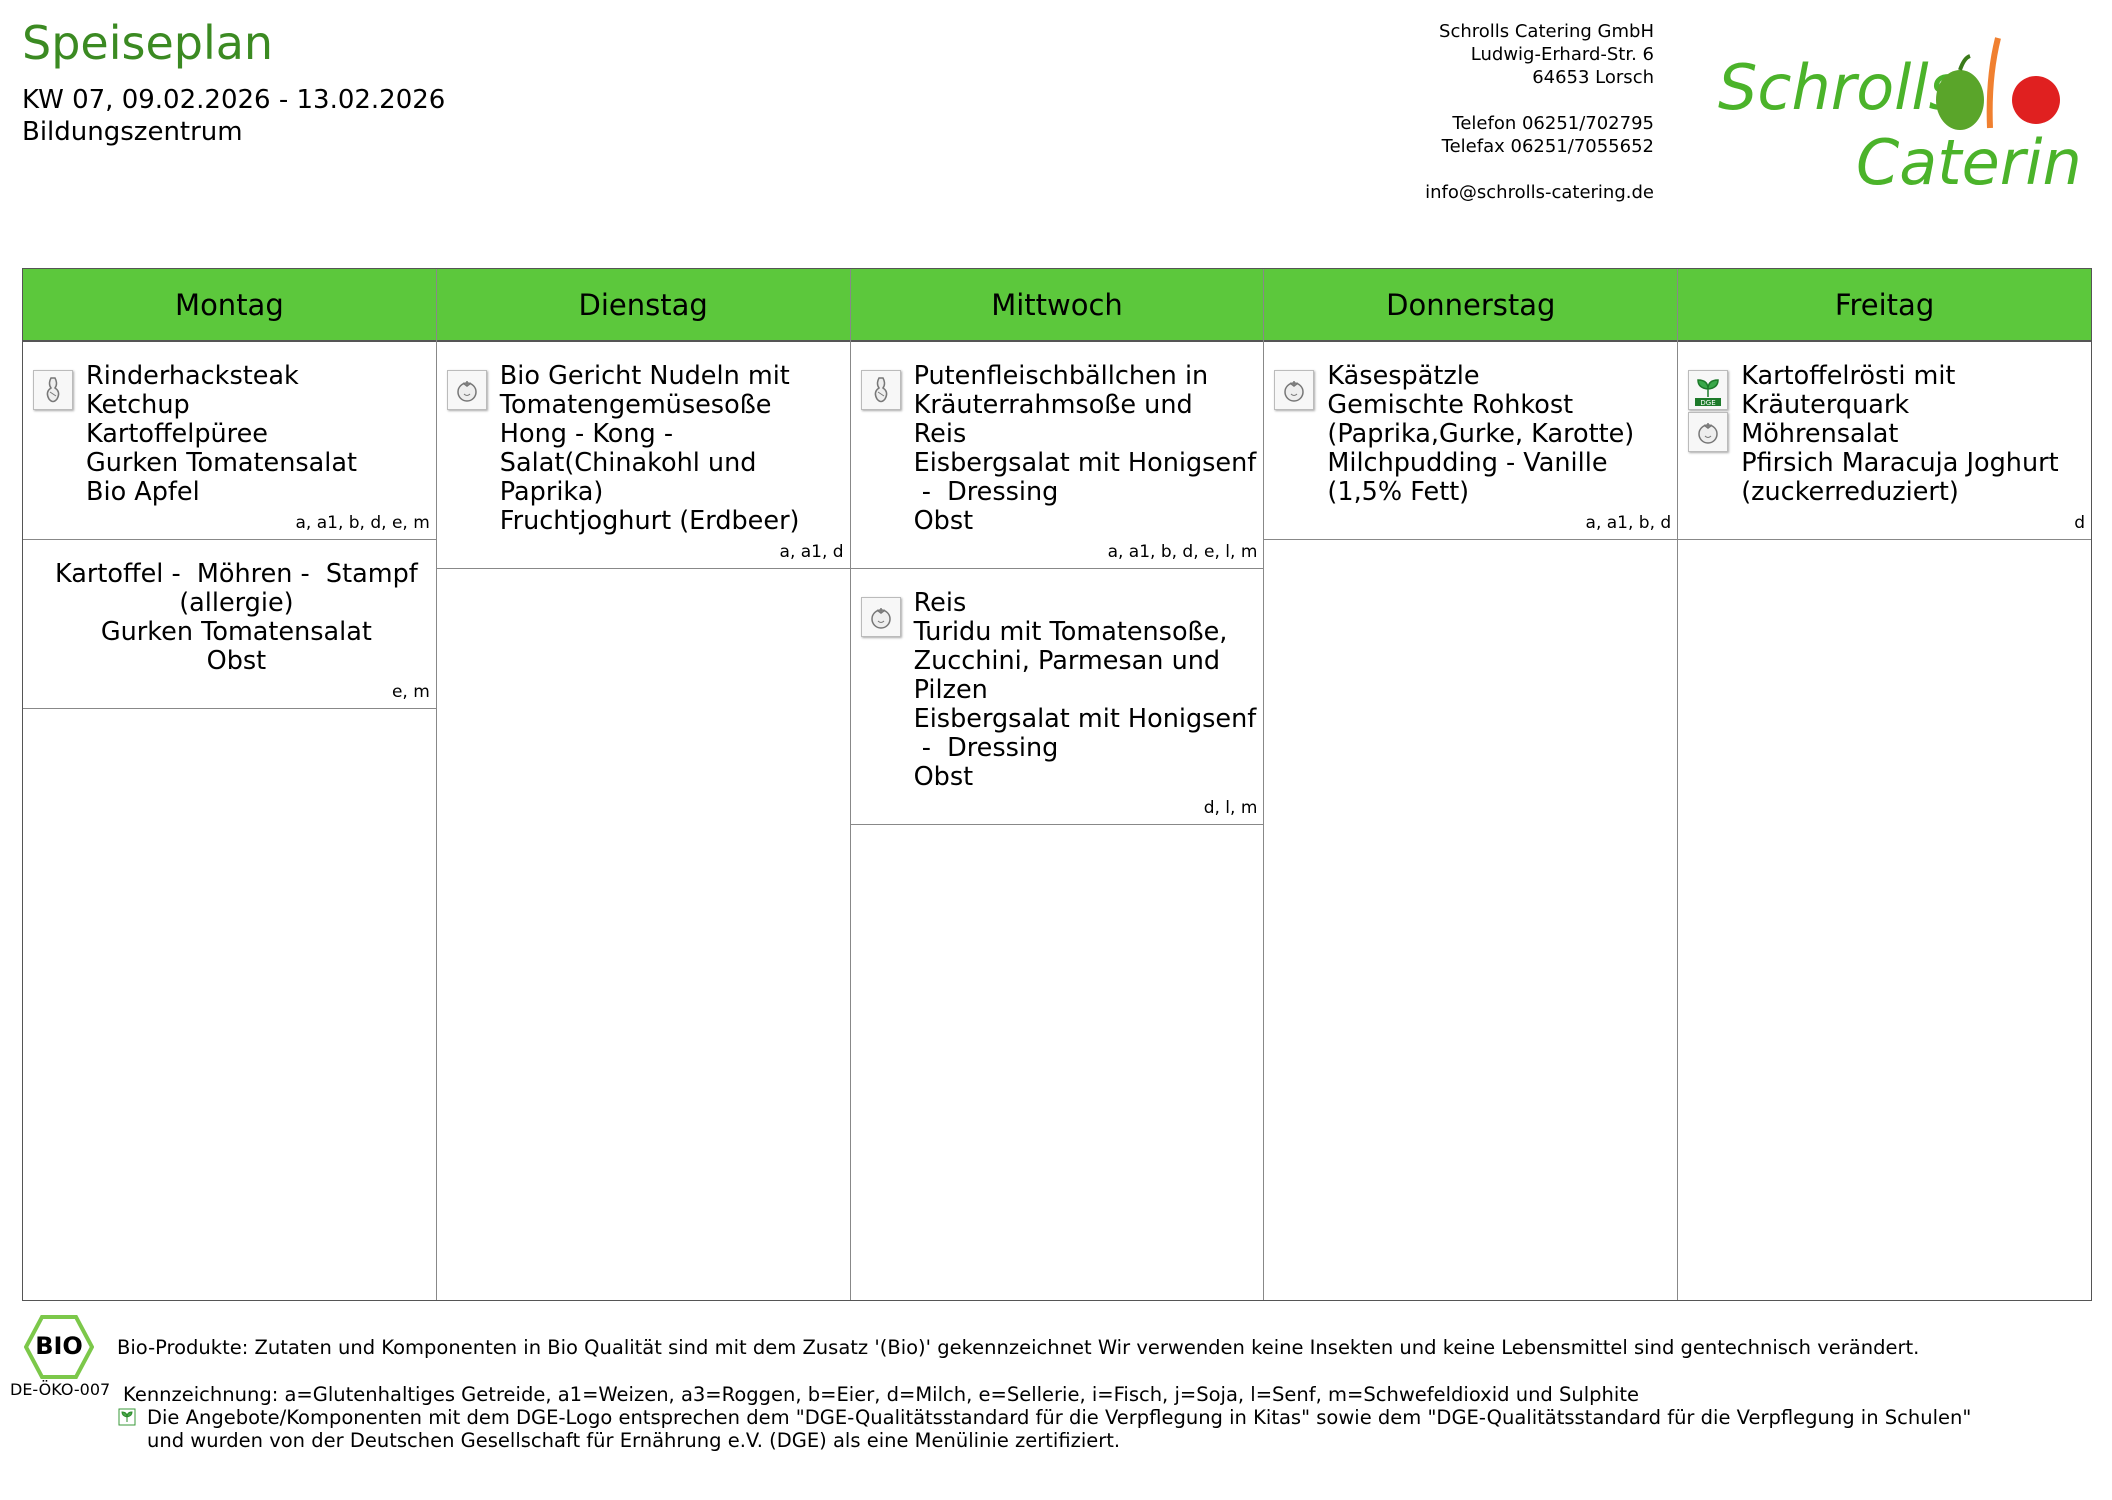  What do you see at coordinates (635, 405) in the screenshot?
I see `meal-item: Tomatengemüsesoße` at bounding box center [635, 405].